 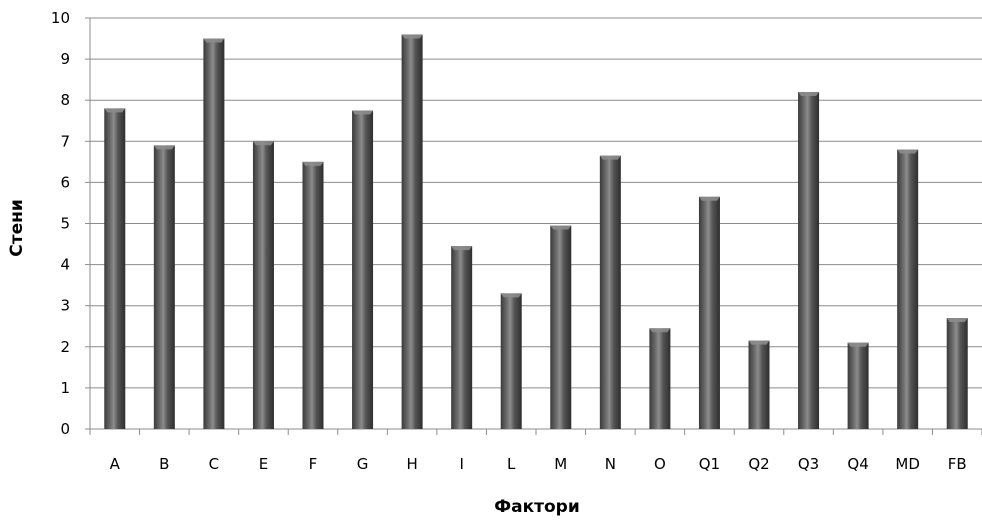 I want to click on bar-B, so click(x=164, y=287).